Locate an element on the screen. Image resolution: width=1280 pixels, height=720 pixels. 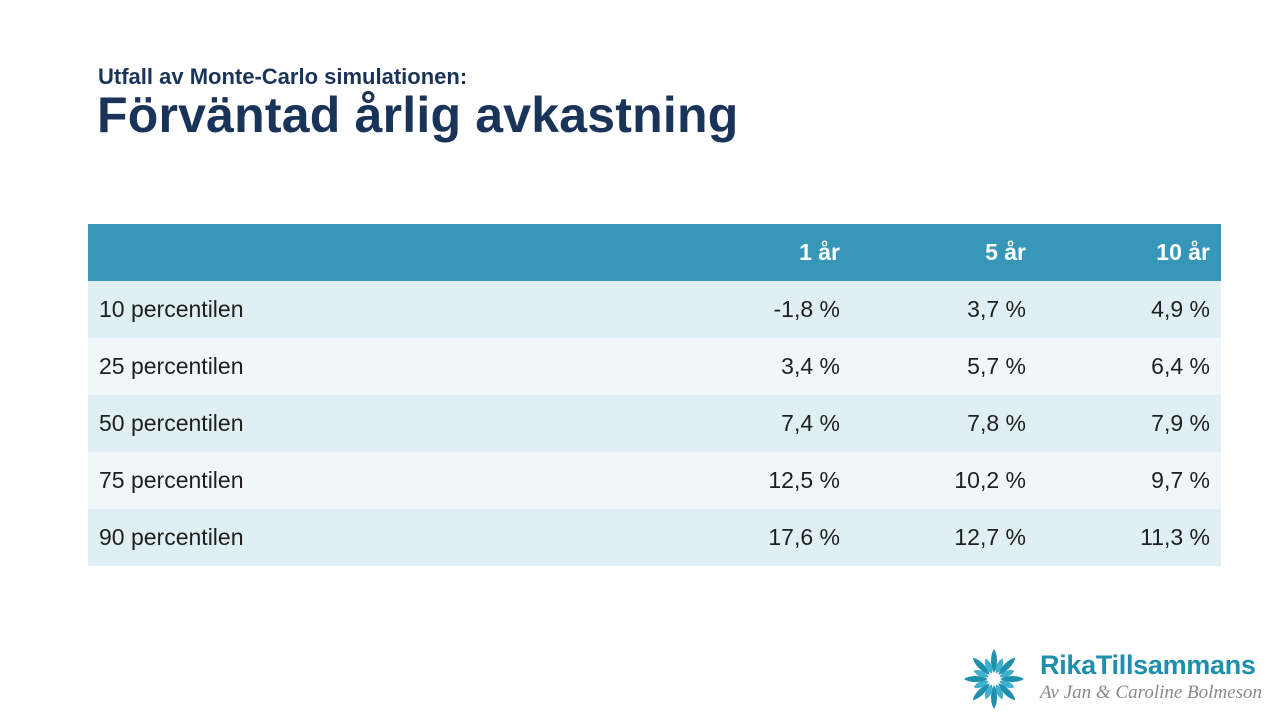
table-row: 50 percentilen 7,4 % 7,8 % 7,9 % is located at coordinates (654, 423).